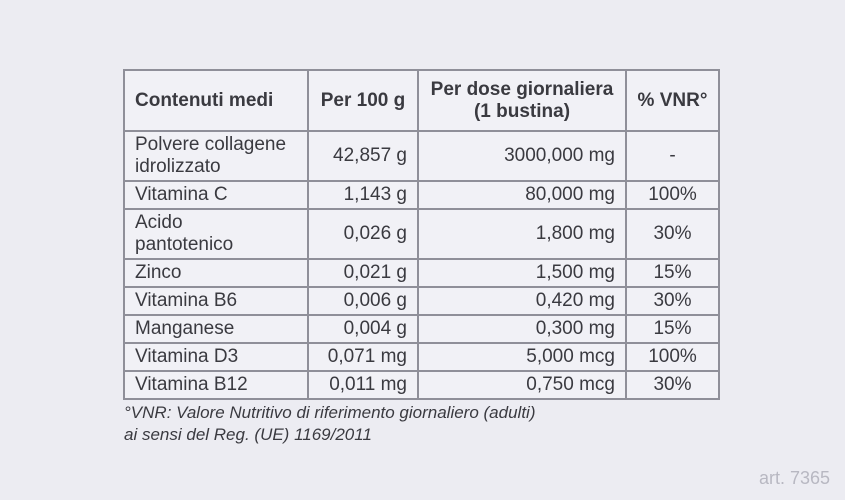 This screenshot has height=500, width=845. I want to click on nutrient-name-cell: Vitamina B6, so click(216, 301).